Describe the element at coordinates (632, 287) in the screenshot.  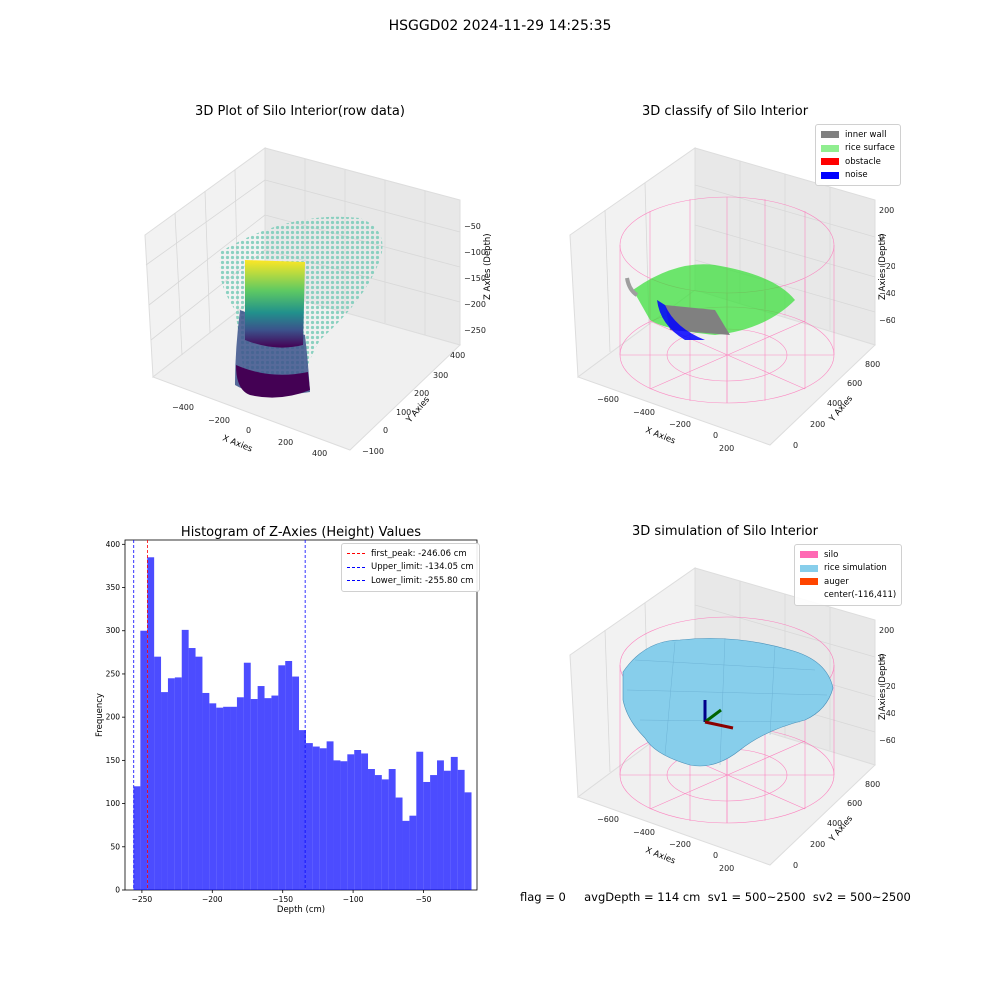
I see `inner-wall-edge` at that location.